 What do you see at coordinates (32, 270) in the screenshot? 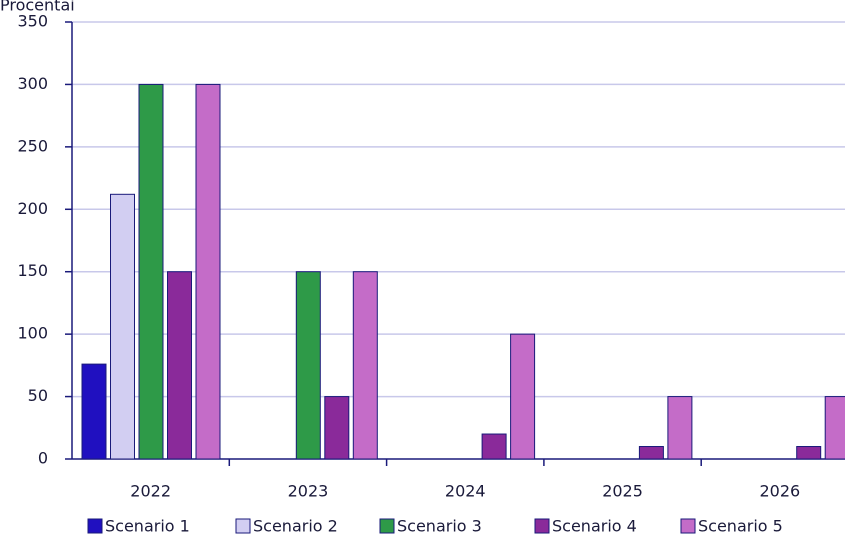
I see `y-tick-label: 150` at bounding box center [32, 270].